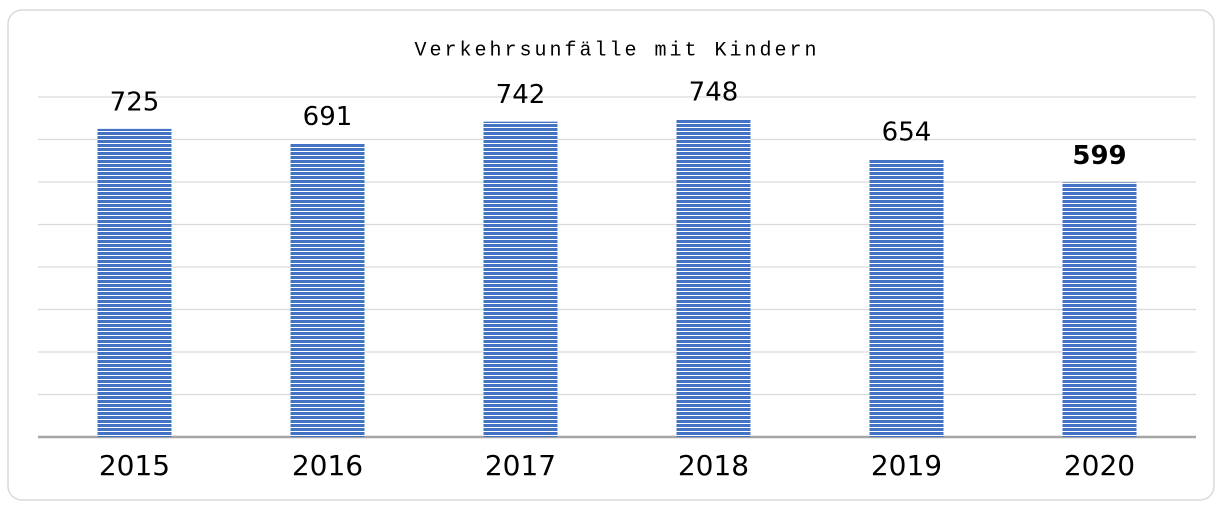 This screenshot has width=1222, height=509. What do you see at coordinates (327, 465) in the screenshot?
I see `x-tick-label: 2016` at bounding box center [327, 465].